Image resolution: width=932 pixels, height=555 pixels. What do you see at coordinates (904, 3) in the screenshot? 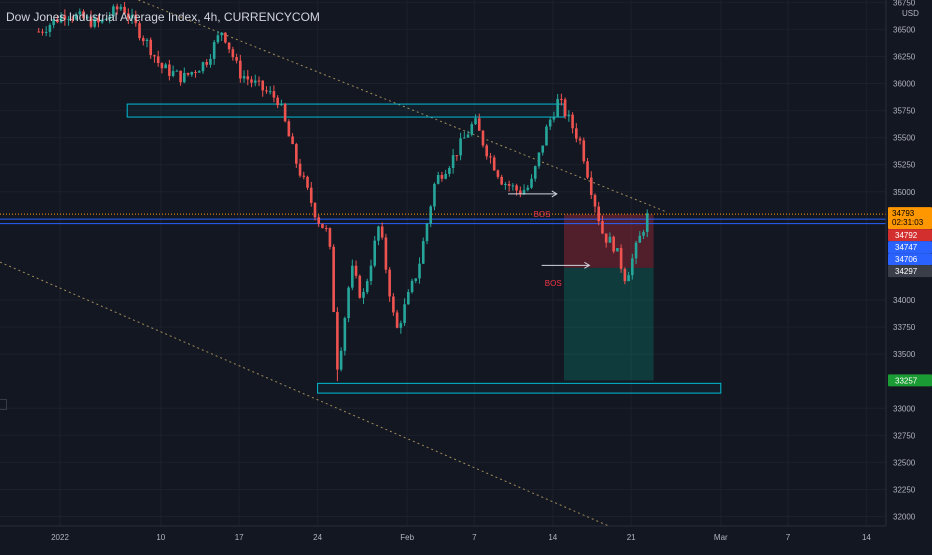
I see `y-tick-label: 36750` at bounding box center [904, 3].